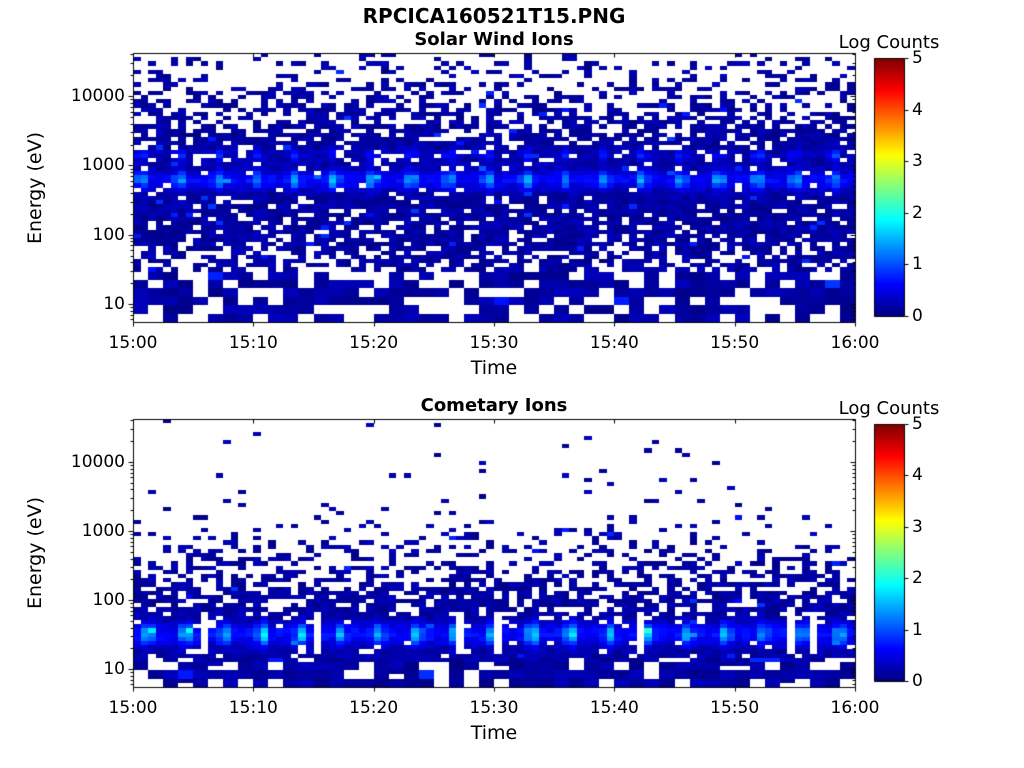  What do you see at coordinates (494, 16) in the screenshot?
I see `main-title: RPCICA160521T15.PNG` at bounding box center [494, 16].